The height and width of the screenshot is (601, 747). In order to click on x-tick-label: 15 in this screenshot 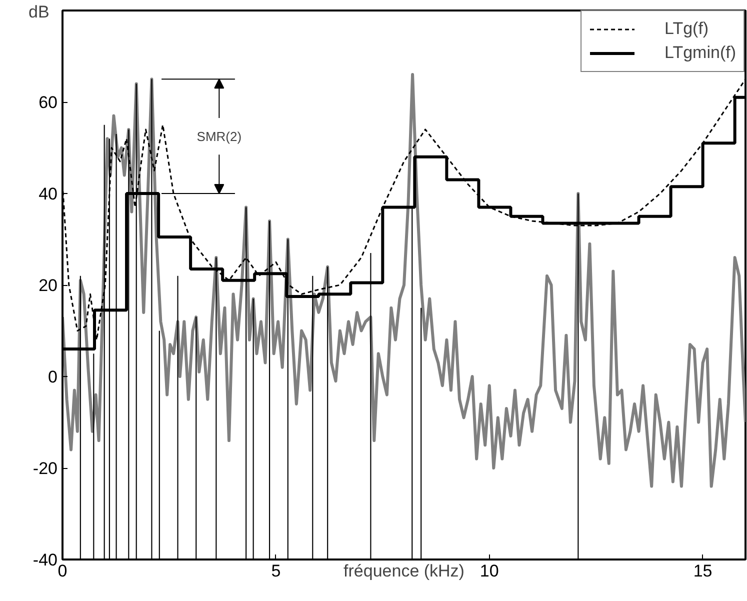, I will do `click(702, 571)`.